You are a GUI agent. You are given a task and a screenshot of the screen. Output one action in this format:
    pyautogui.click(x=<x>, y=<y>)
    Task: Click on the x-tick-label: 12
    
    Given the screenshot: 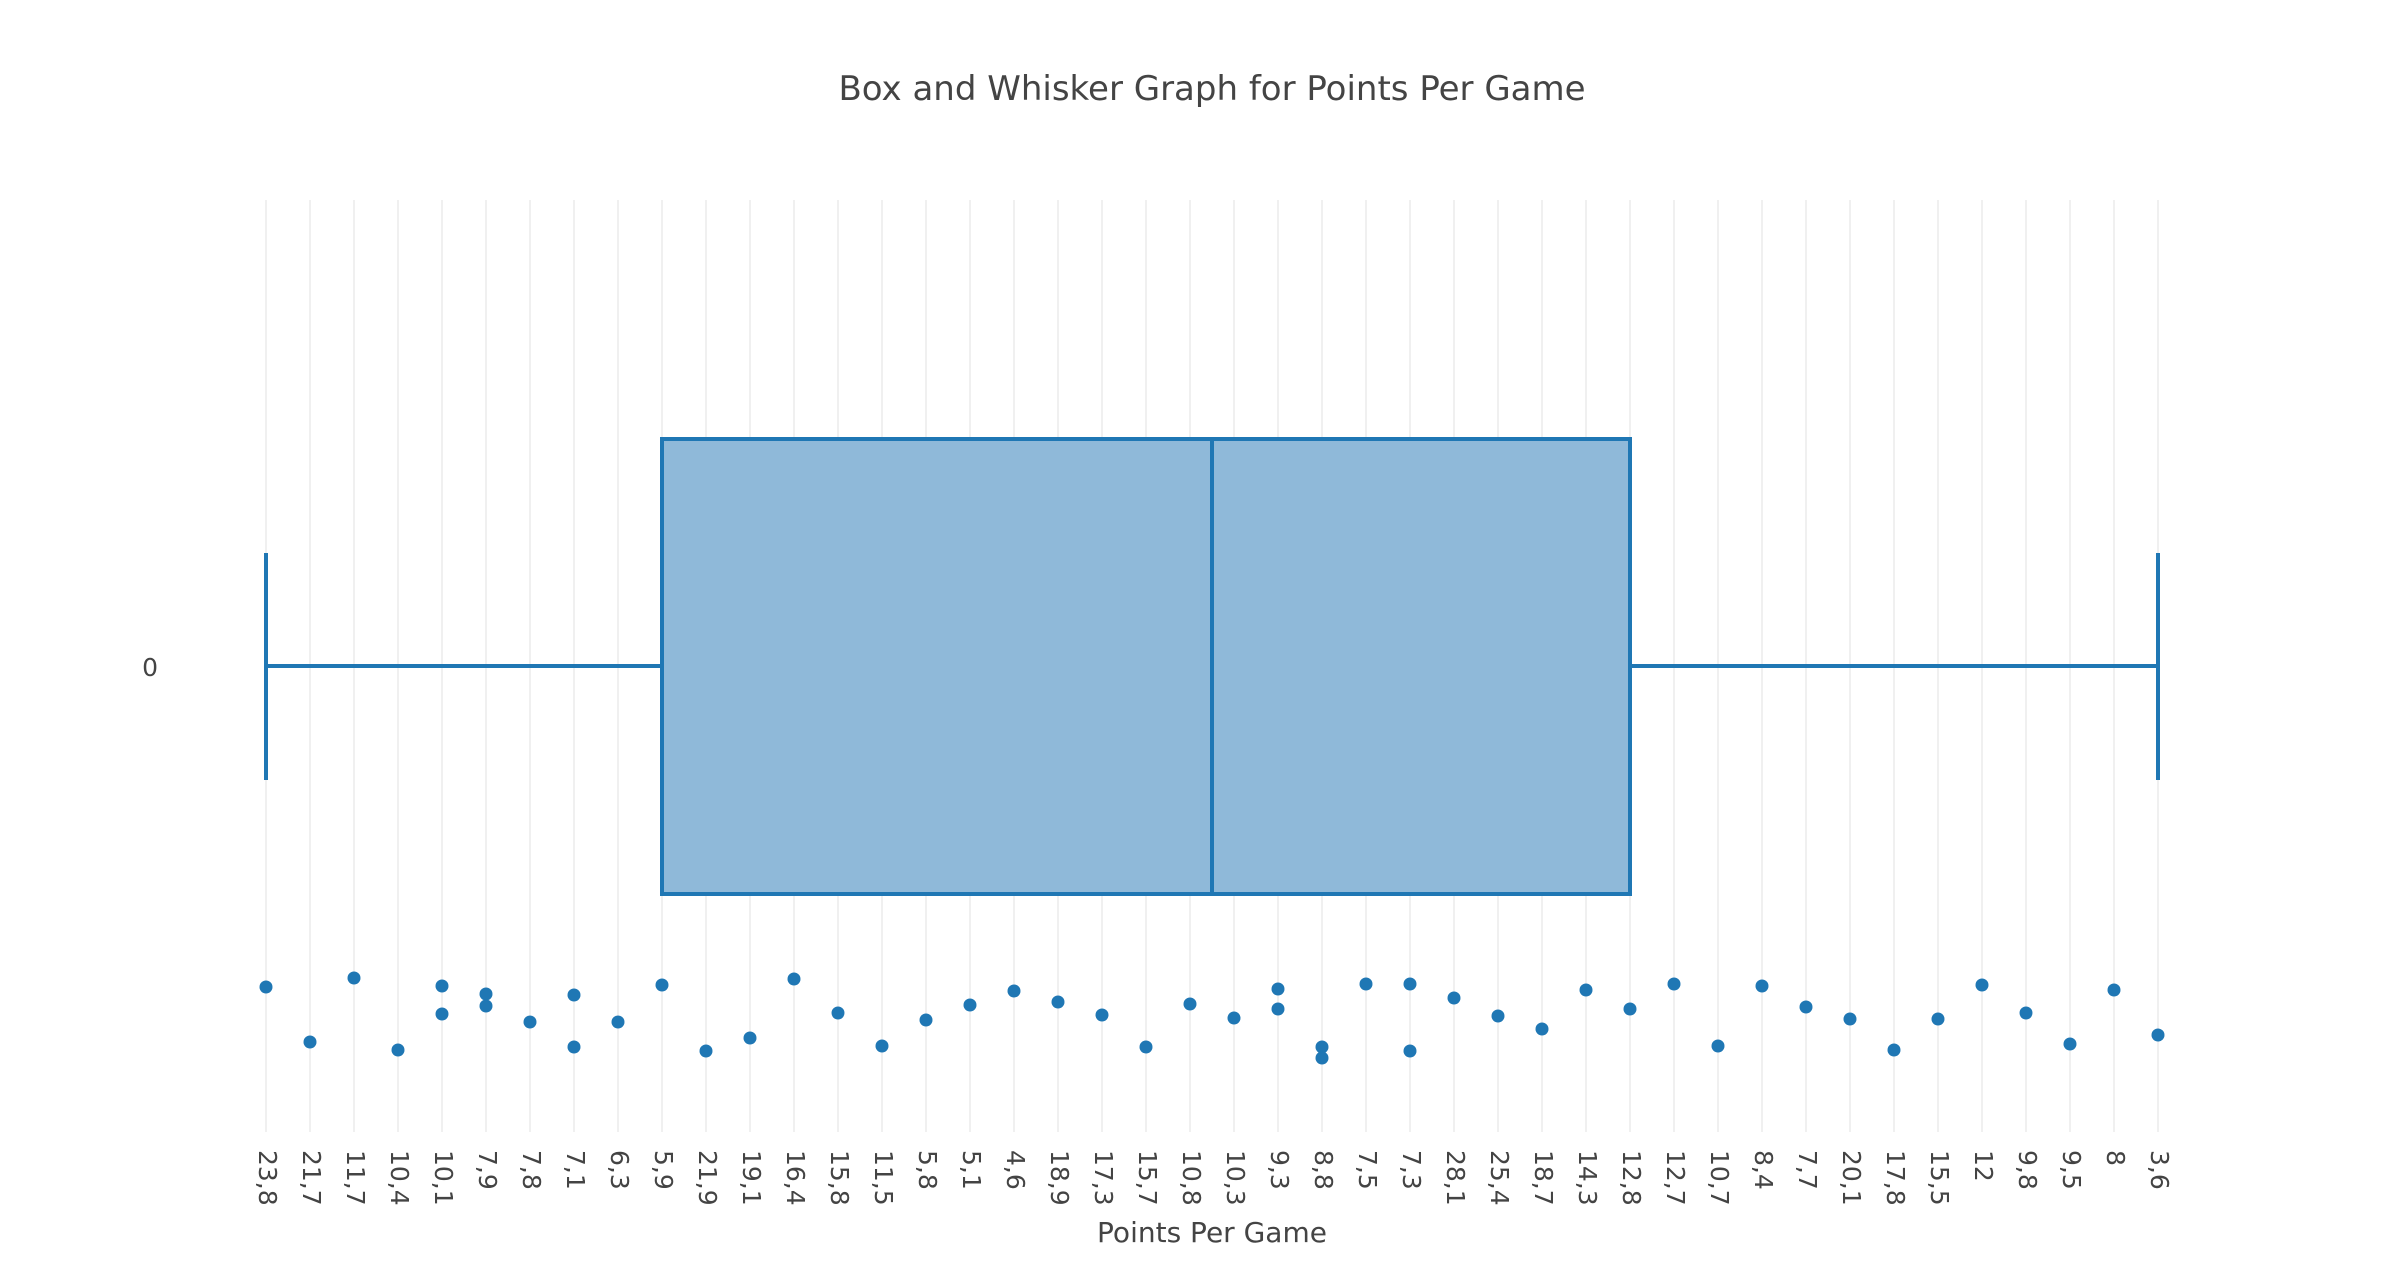 What is the action you would take?
    pyautogui.click(x=1983, y=1166)
    